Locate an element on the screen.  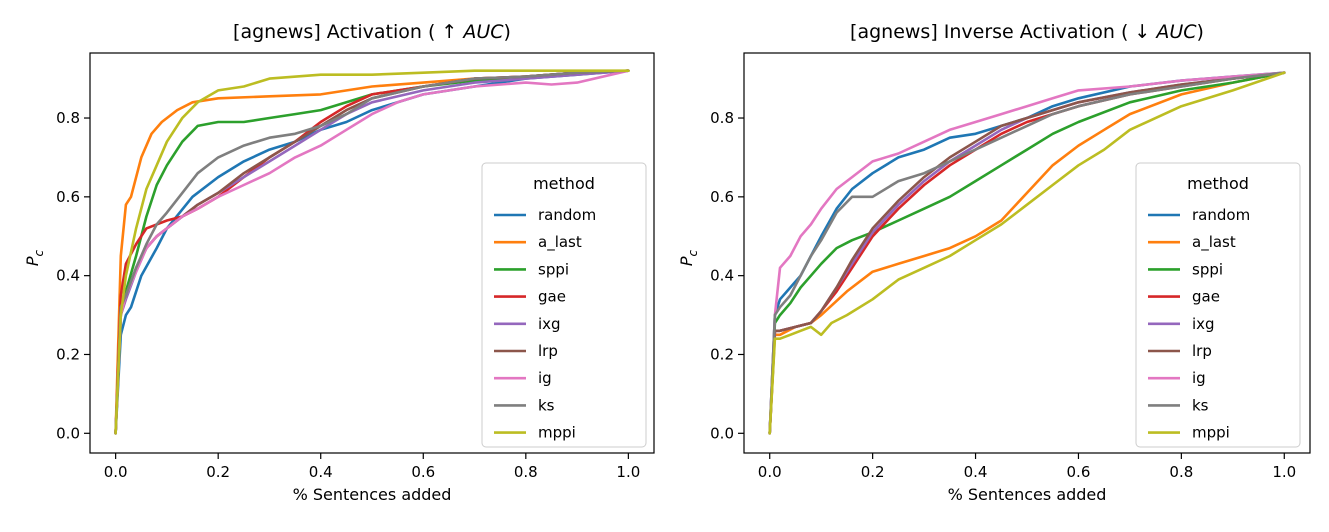
x-tick: 0.0 is located at coordinates (116, 467).